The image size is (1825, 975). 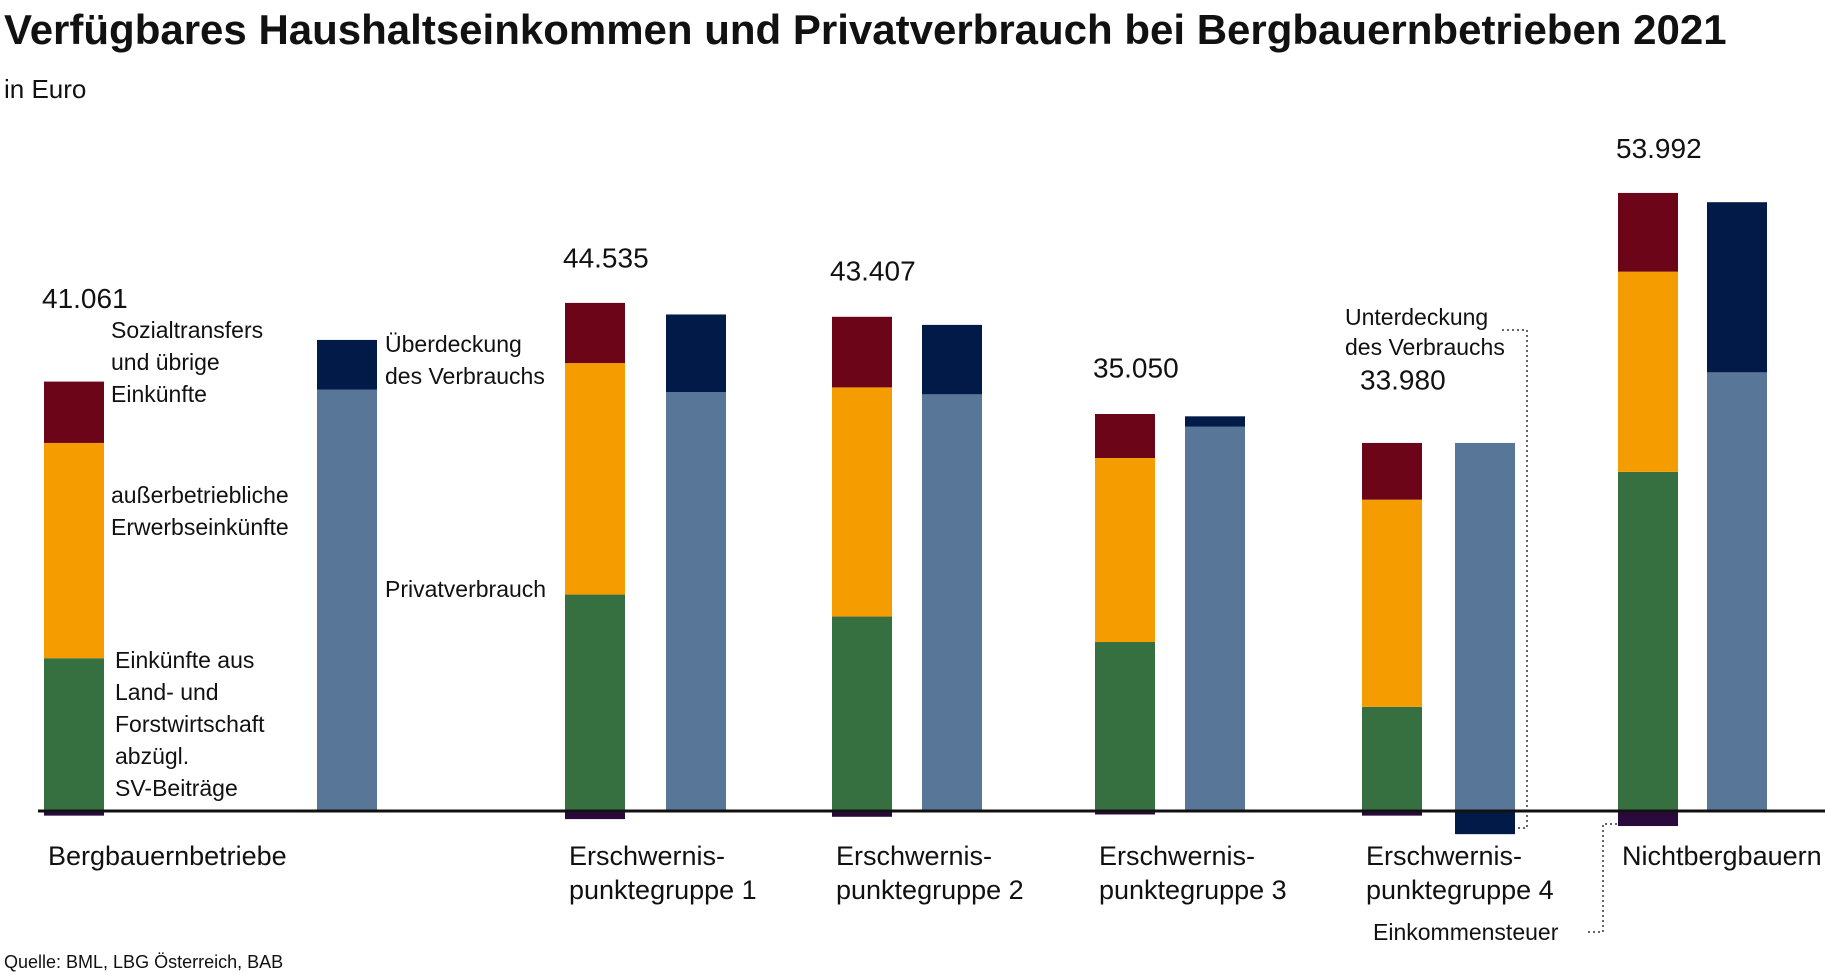 What do you see at coordinates (663, 873) in the screenshot?
I see `category-label: Erschwernis-punktegruppe 1` at bounding box center [663, 873].